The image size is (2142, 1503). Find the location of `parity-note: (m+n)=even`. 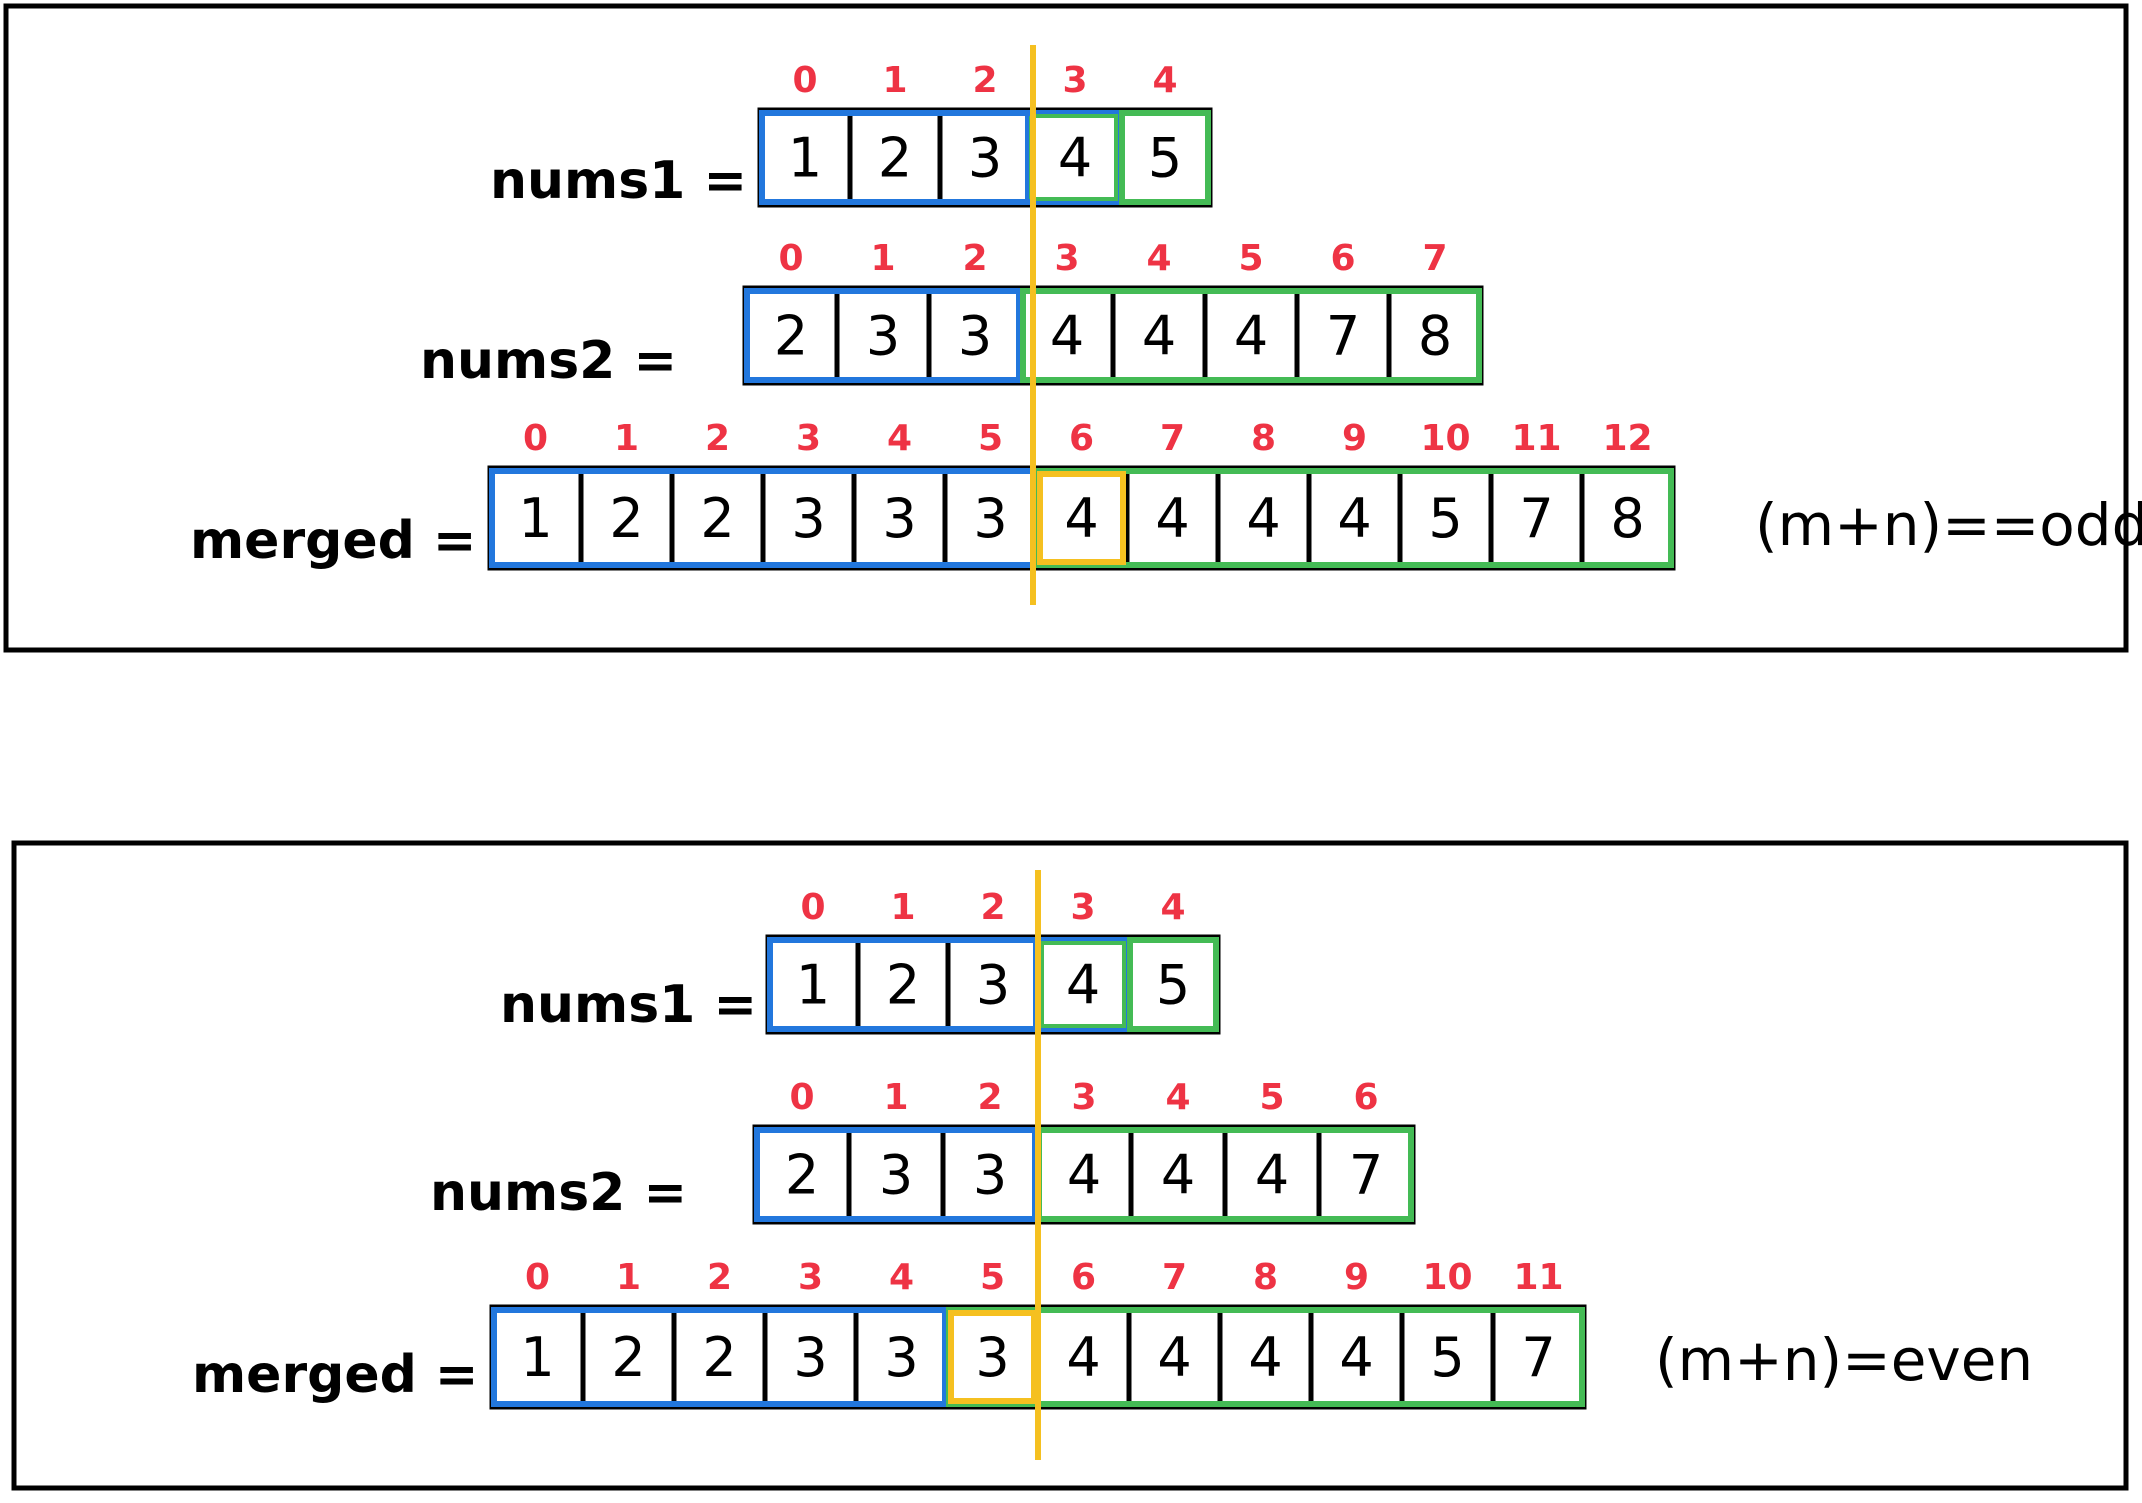

parity-note: (m+n)=even is located at coordinates (1844, 1360).